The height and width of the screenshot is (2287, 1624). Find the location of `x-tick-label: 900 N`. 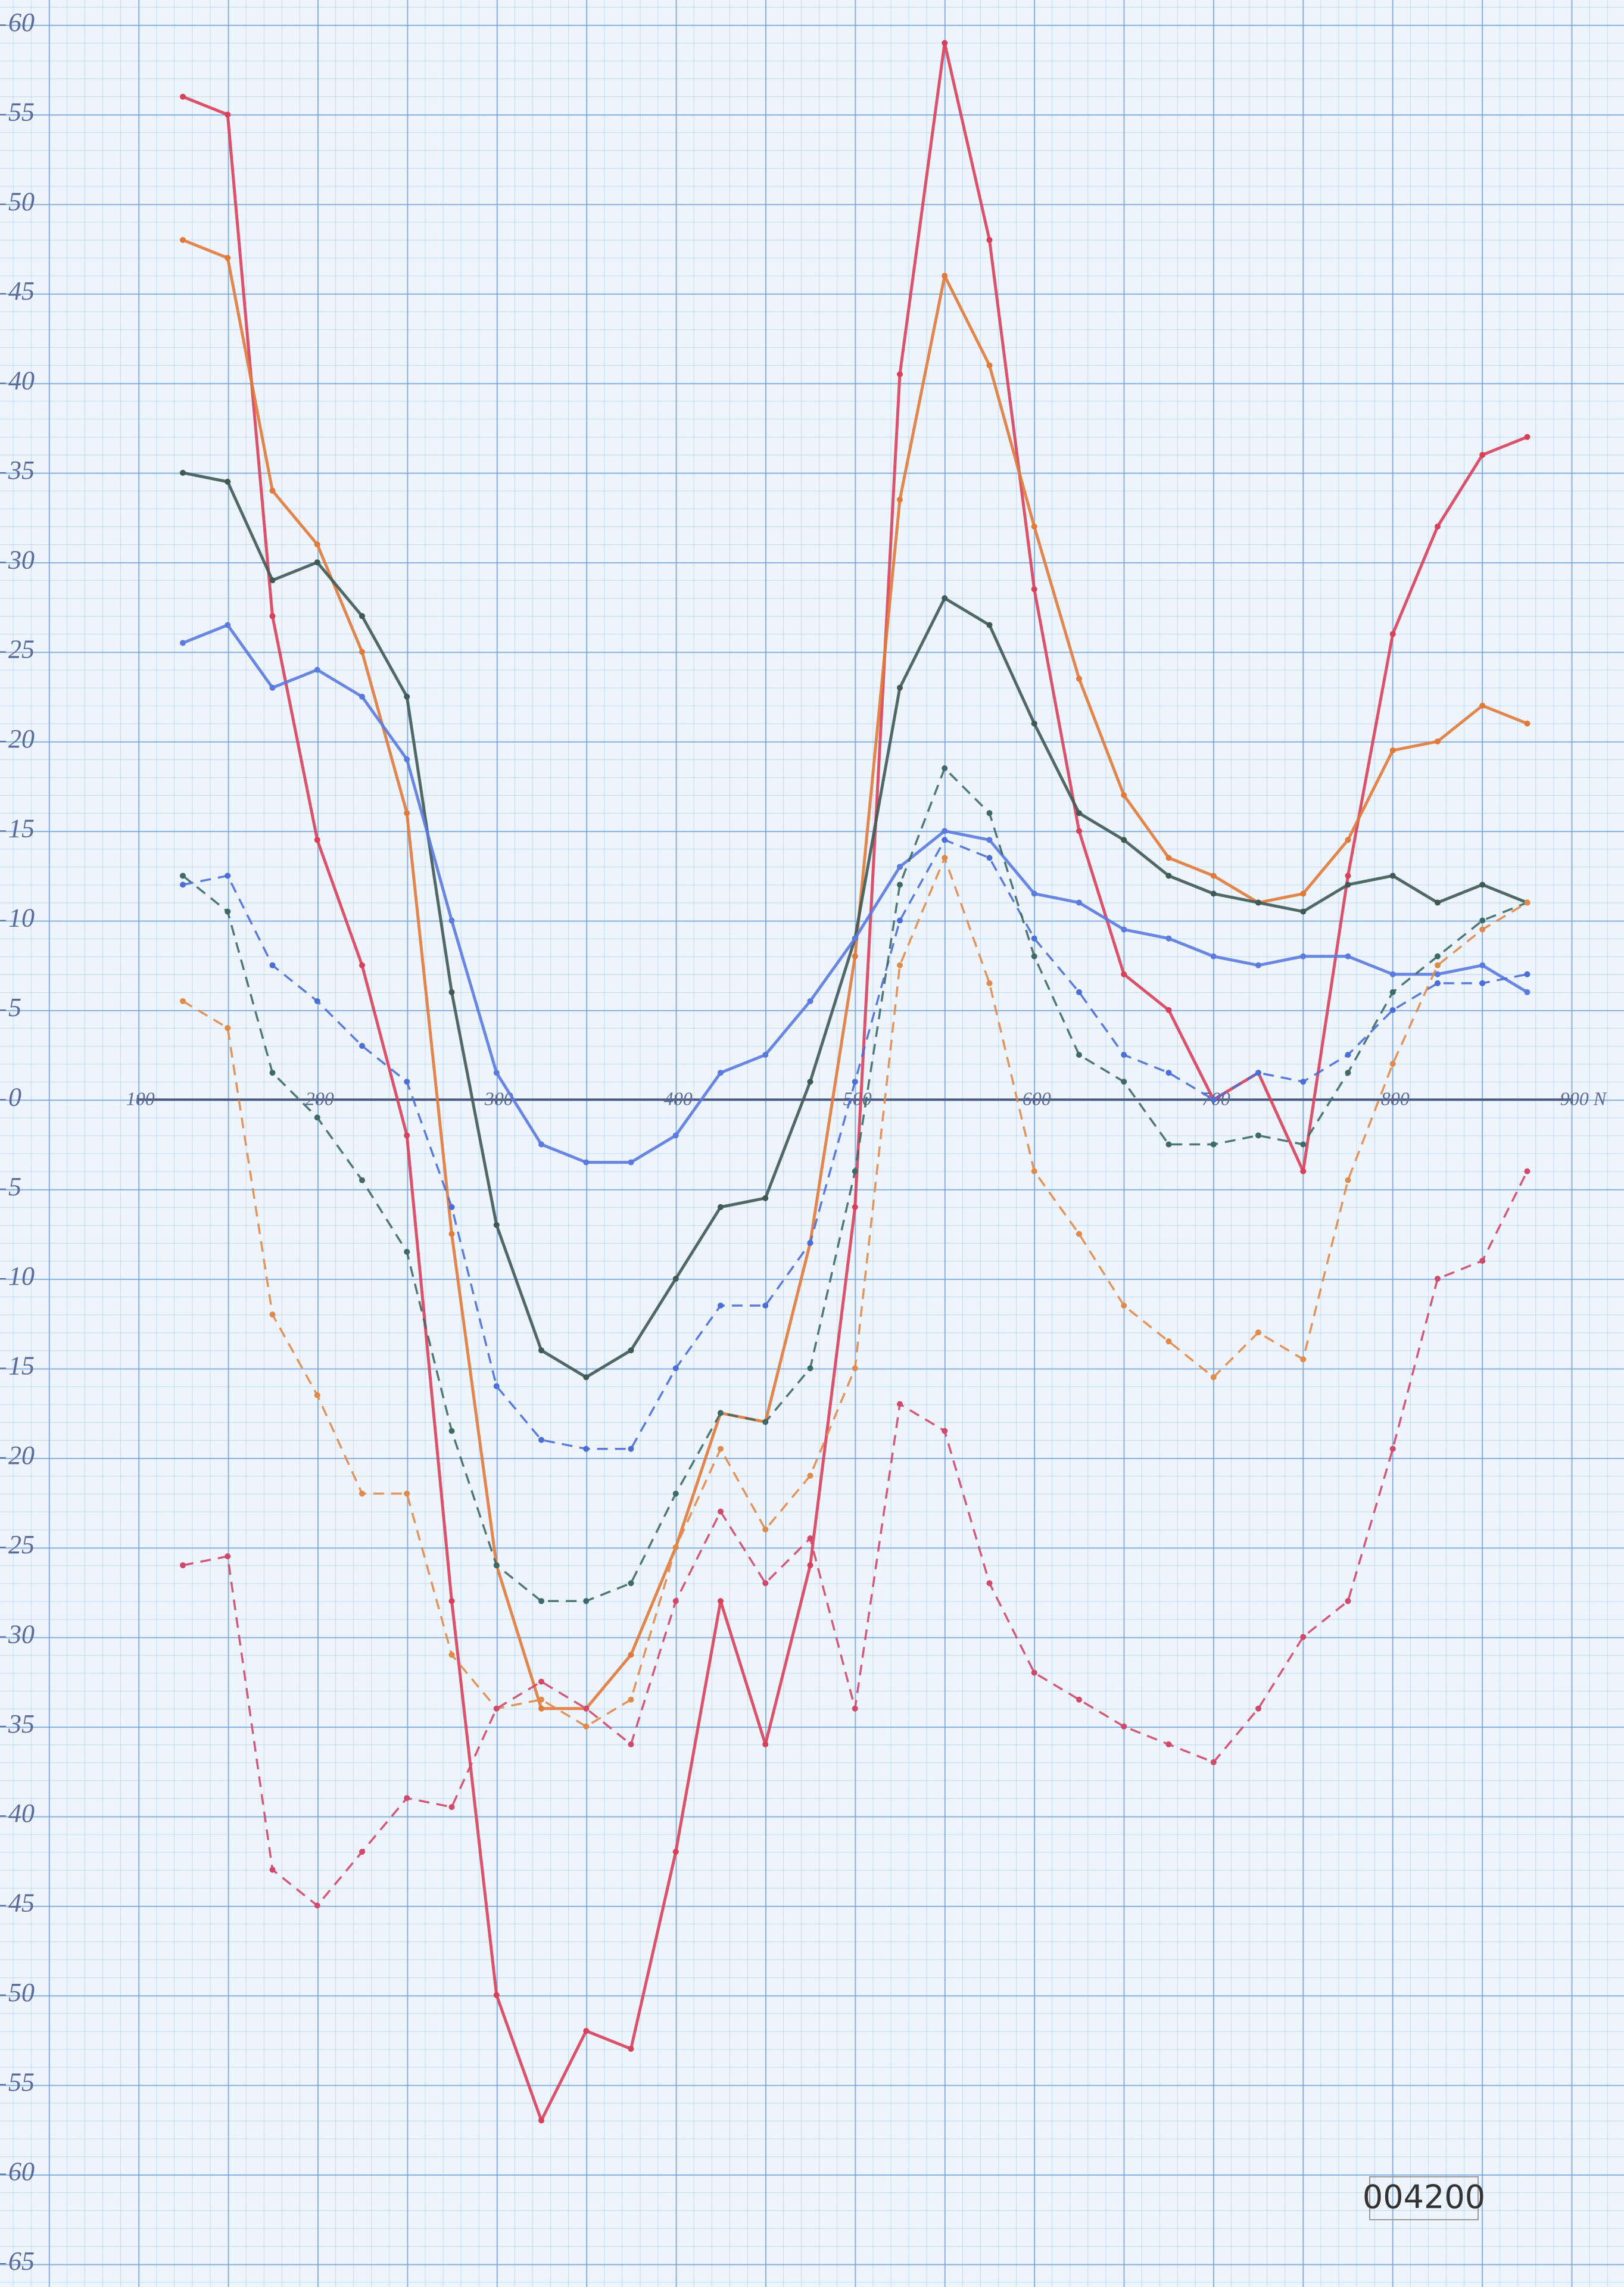

x-tick-label: 900 N is located at coordinates (1583, 1099).